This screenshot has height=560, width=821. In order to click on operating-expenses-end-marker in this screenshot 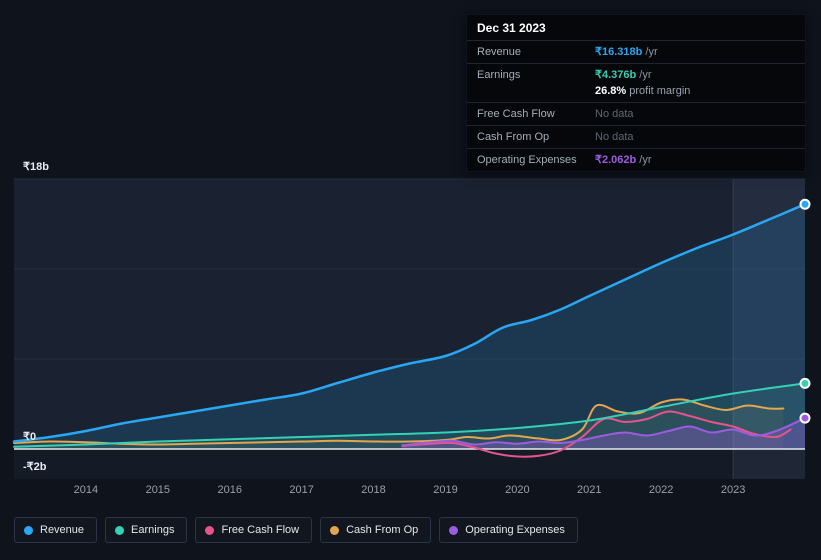, I will do `click(805, 418)`.